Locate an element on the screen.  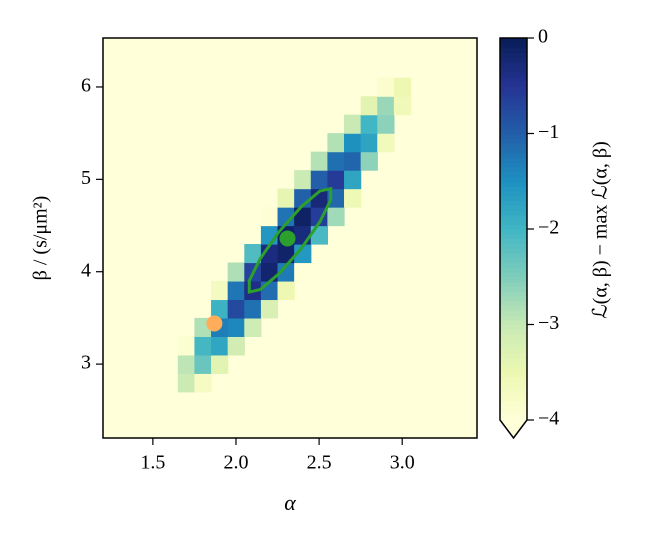
x-tick-label: 3.0 is located at coordinates (402, 463).